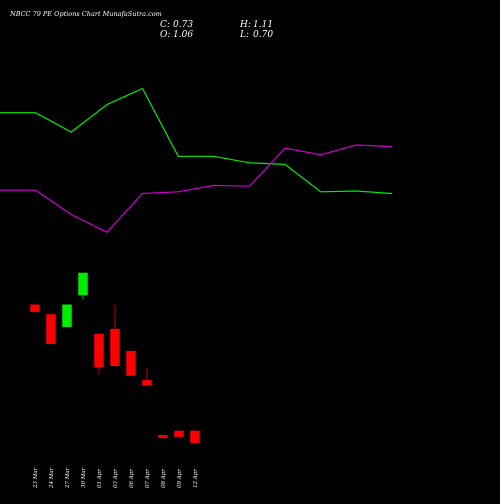  I want to click on date-tick-label: 30 Mar, so click(84, 477).